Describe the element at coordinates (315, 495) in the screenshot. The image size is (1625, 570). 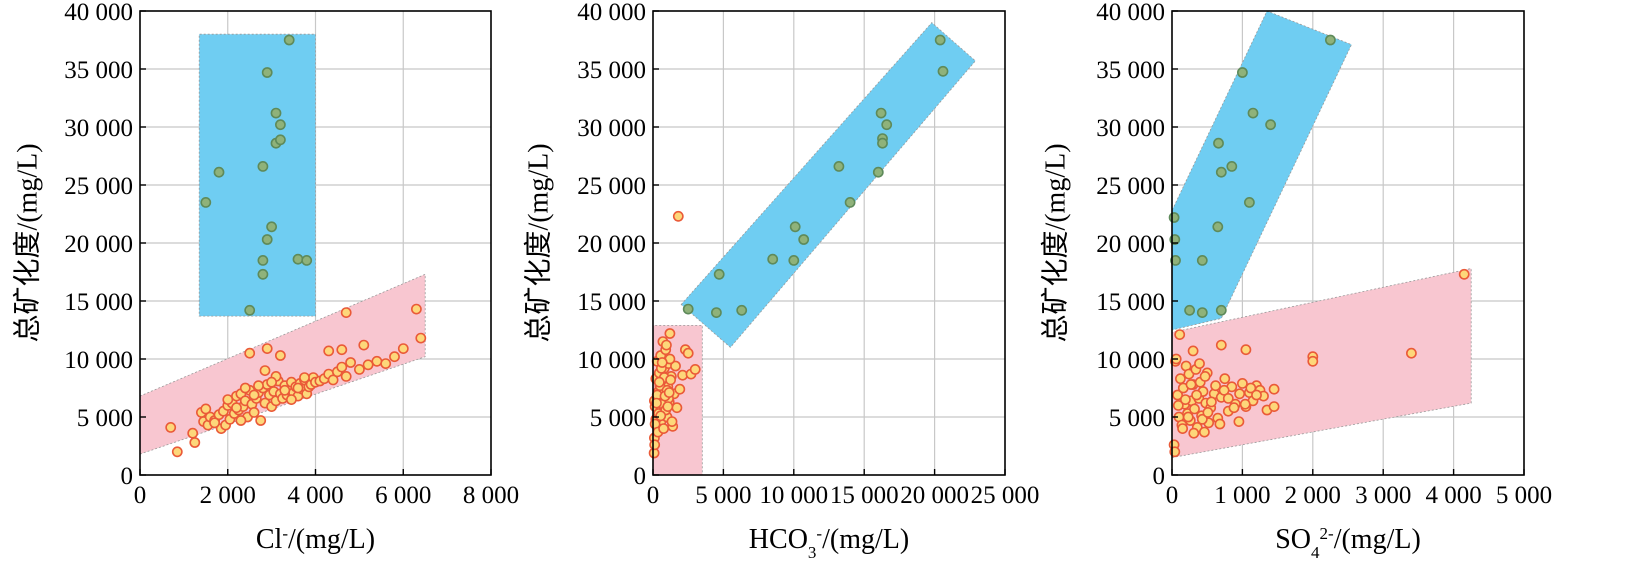
I see `x-tick-label: 4 000` at that location.